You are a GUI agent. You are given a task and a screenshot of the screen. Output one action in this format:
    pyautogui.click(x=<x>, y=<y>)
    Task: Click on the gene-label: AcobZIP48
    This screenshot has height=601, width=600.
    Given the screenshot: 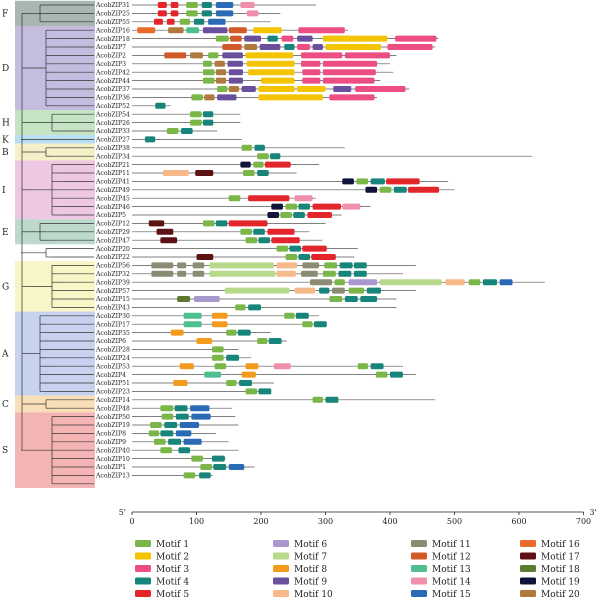 What is the action you would take?
    pyautogui.click(x=112, y=408)
    